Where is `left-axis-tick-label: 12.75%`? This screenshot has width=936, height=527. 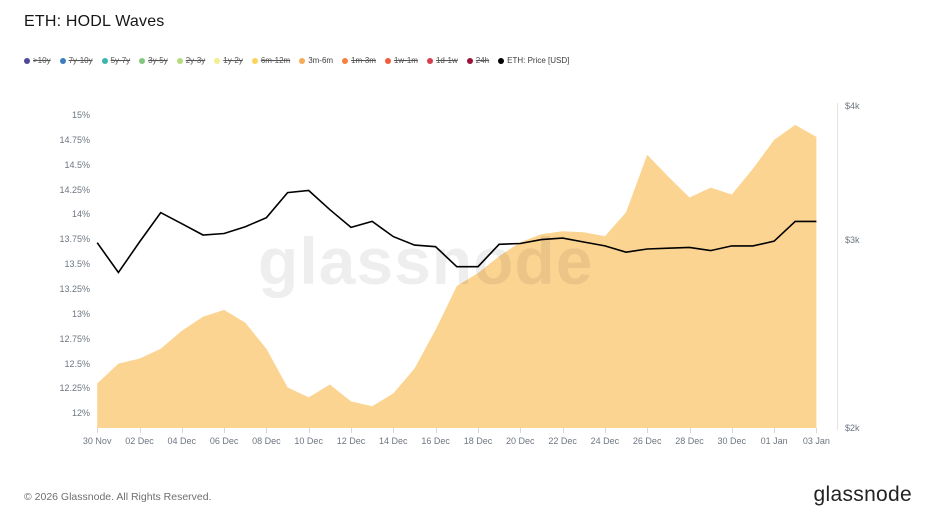 left-axis-tick-label: 12.75% is located at coordinates (74, 338).